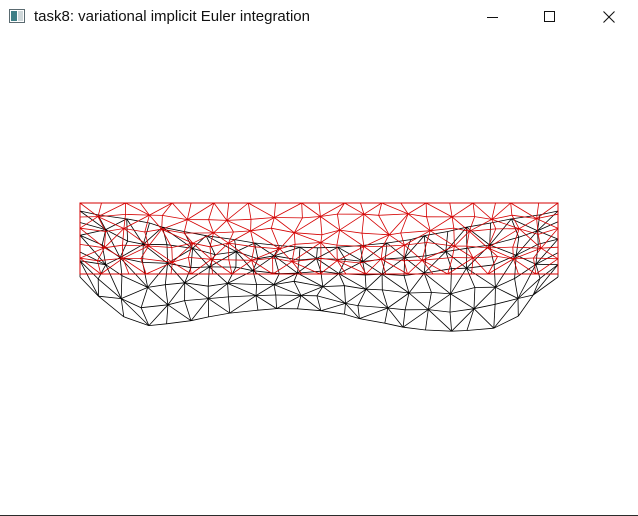 The width and height of the screenshot is (638, 516). I want to click on close-button, so click(609, 16).